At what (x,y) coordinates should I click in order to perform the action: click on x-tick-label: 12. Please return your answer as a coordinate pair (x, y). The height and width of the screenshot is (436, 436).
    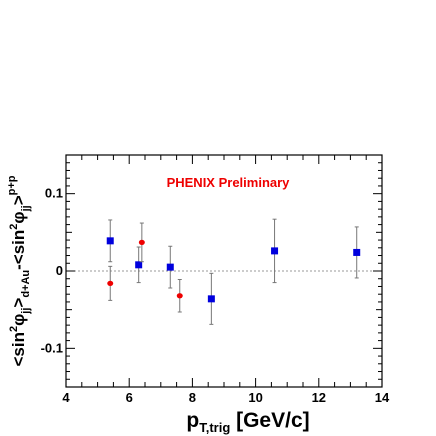
    Looking at the image, I should click on (319, 397).